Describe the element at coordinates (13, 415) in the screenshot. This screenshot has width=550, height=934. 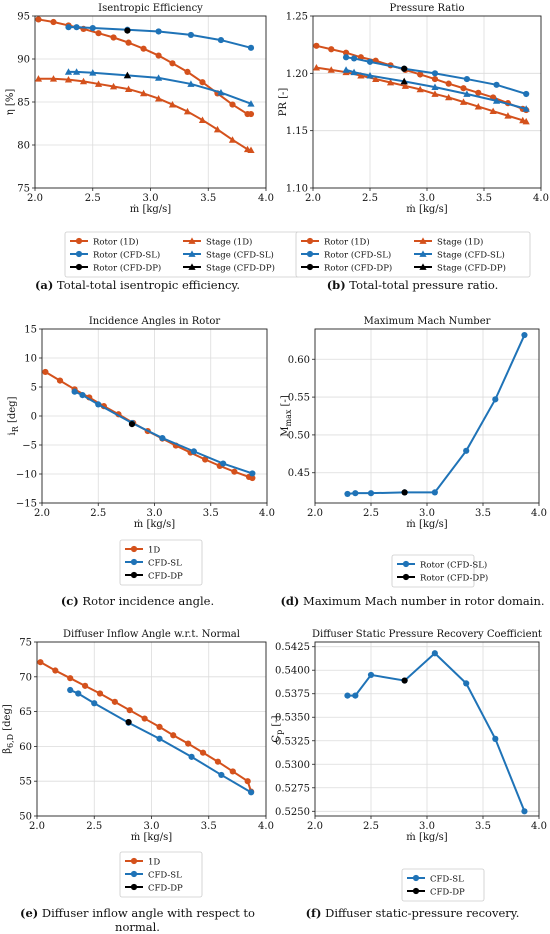
I see `y-axis-label: iR [deg]` at that location.